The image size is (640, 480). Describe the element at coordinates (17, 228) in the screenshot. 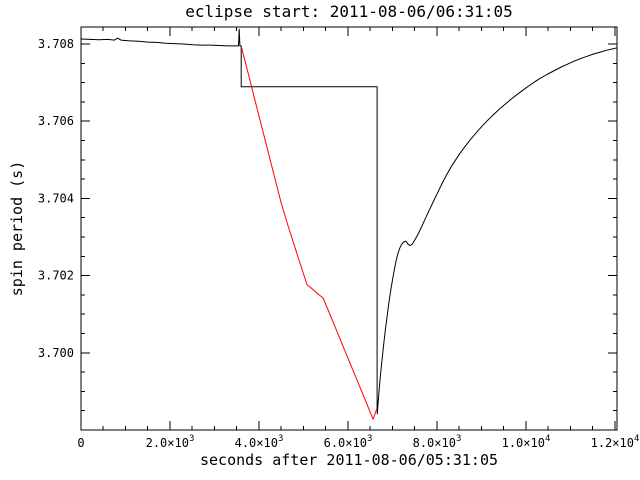

I see `y-axis-label: spin period (s)` at that location.